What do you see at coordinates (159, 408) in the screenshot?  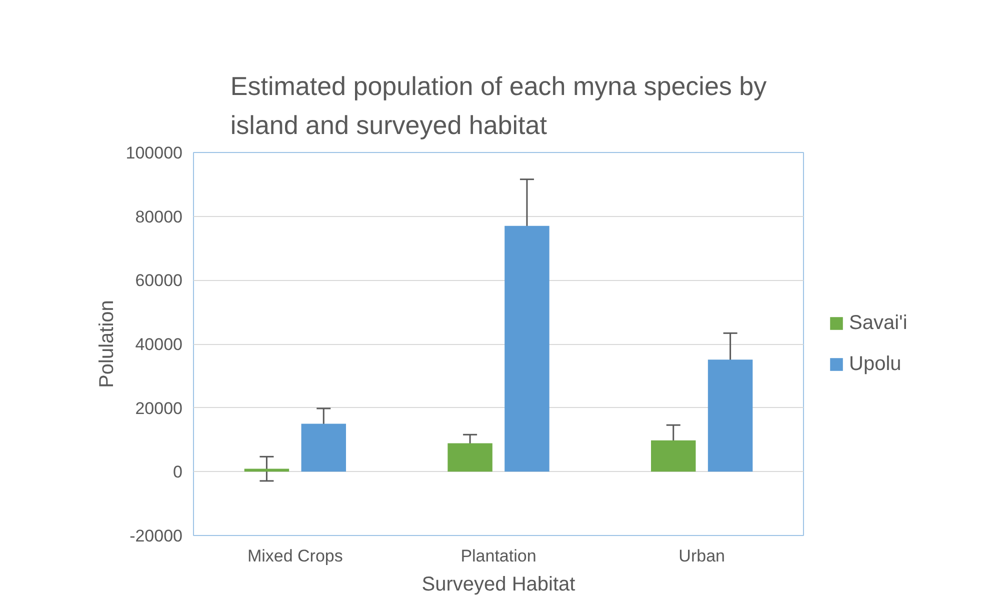 I see `y-tick-label: 20000` at bounding box center [159, 408].